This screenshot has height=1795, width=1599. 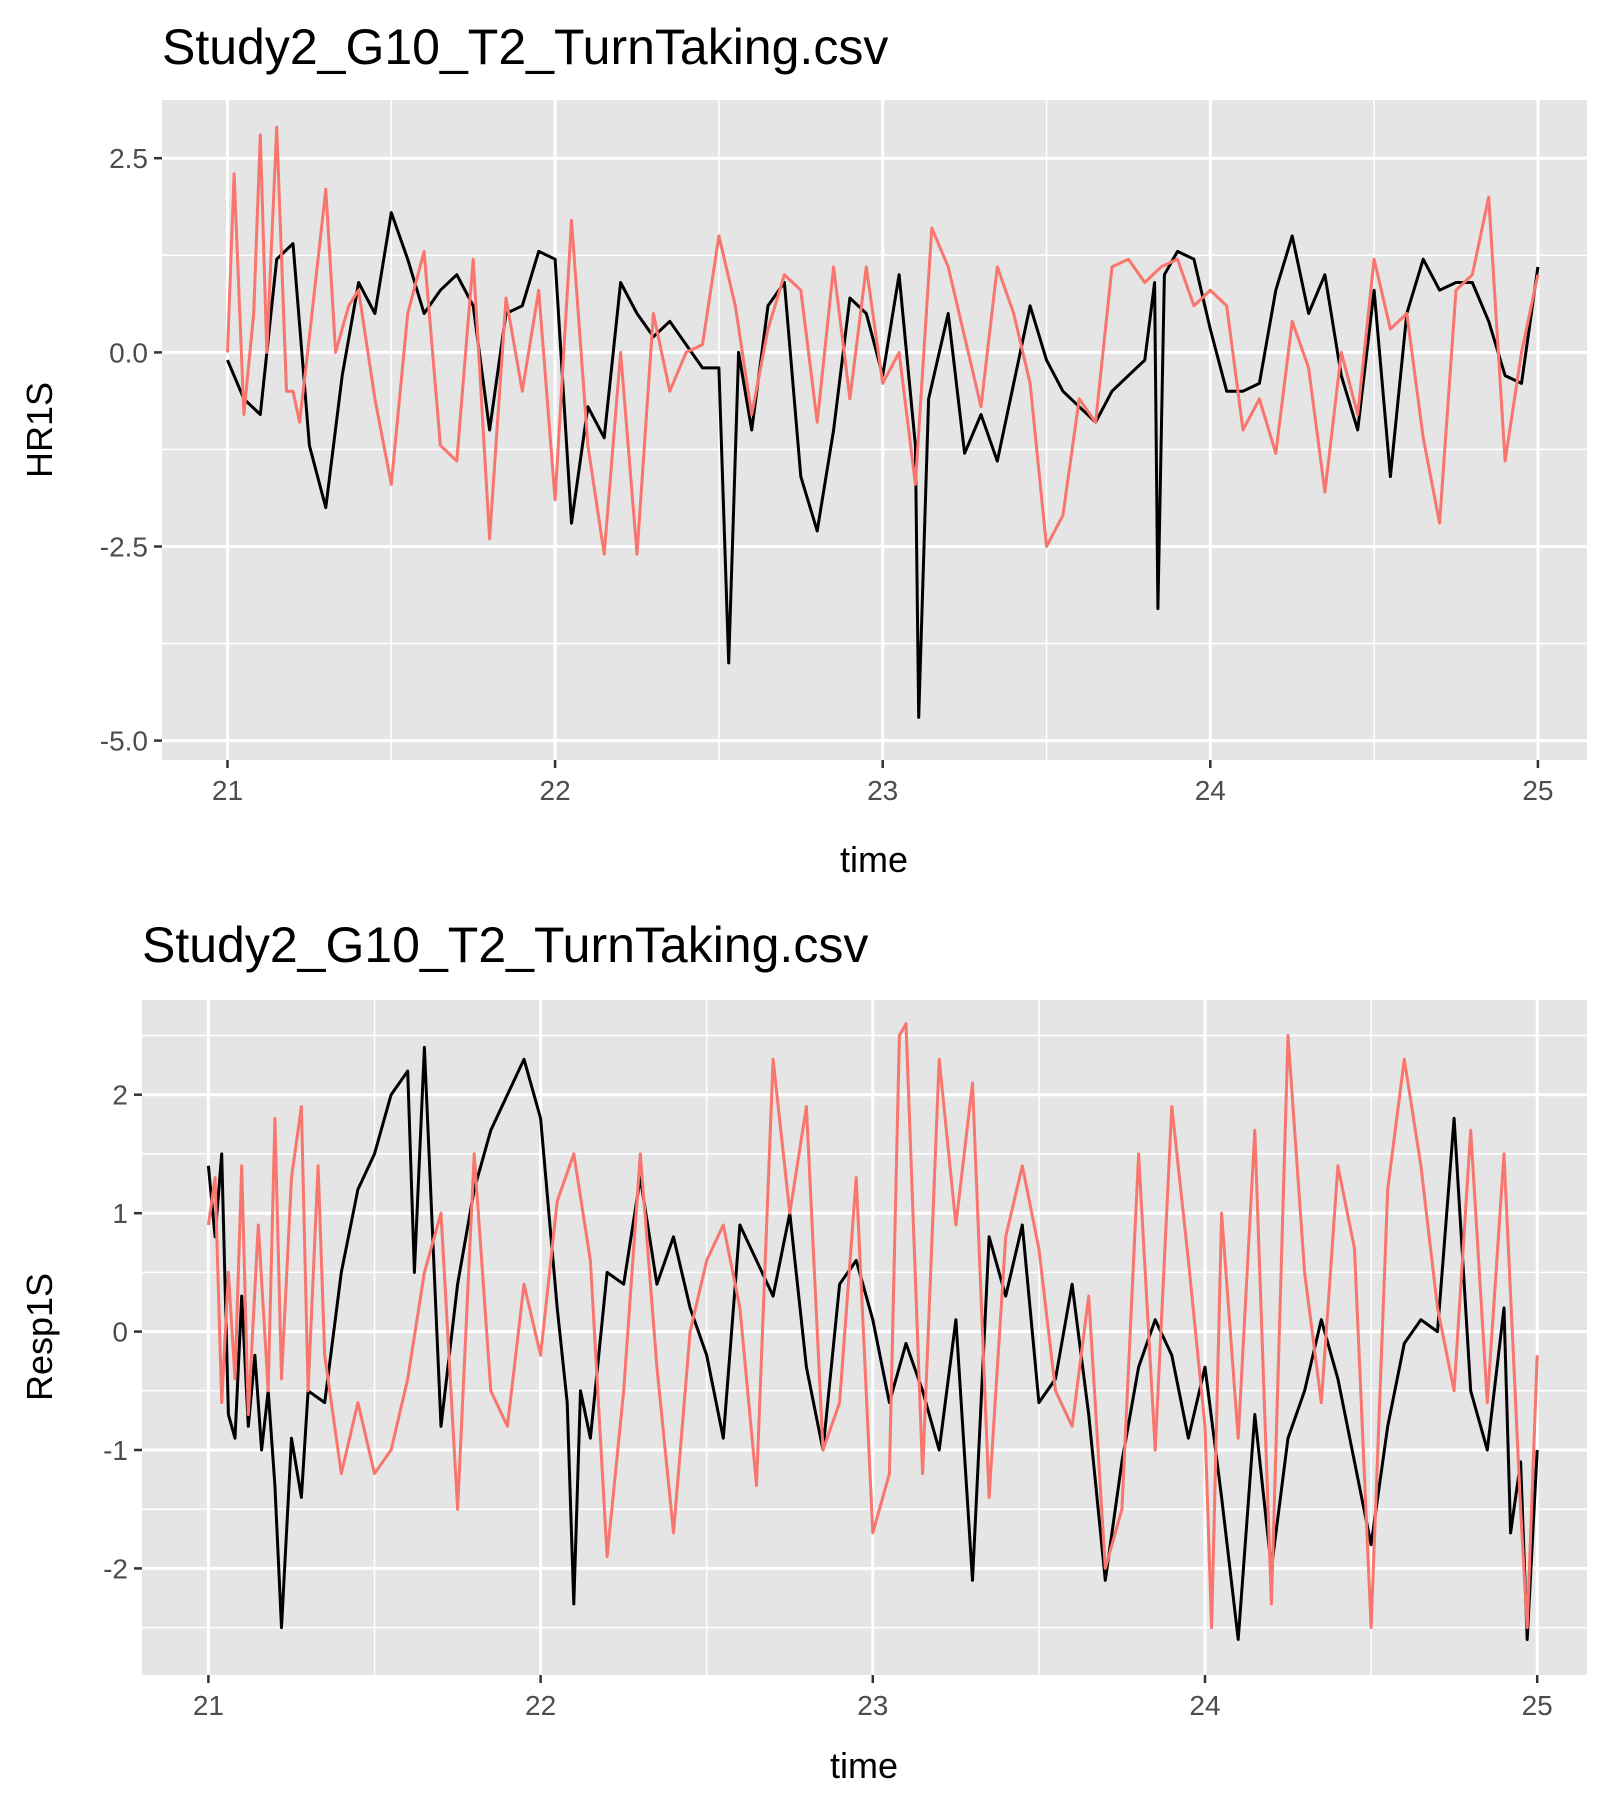 I want to click on y-tick-label: 0.0, so click(x=128, y=352).